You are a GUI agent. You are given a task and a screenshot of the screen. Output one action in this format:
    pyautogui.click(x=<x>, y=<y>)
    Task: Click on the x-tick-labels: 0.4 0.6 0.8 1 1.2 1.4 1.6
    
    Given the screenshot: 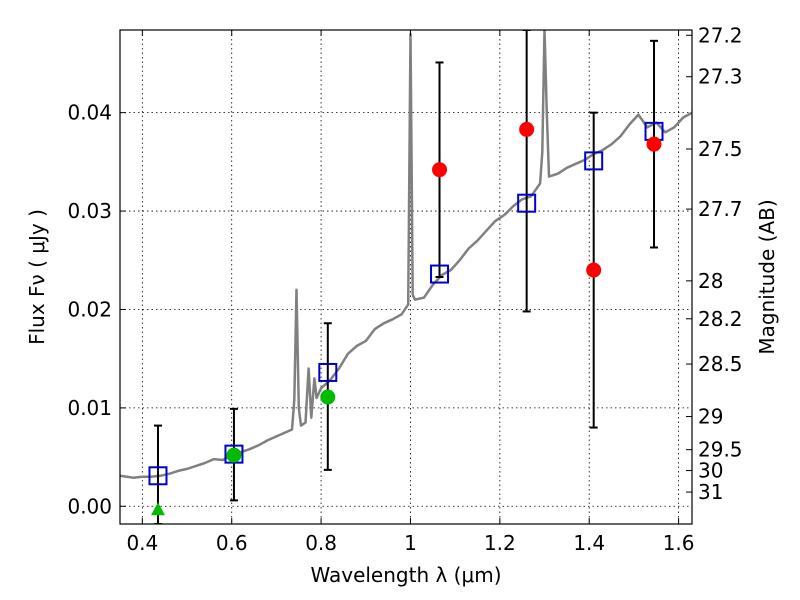 What is the action you would take?
    pyautogui.click(x=410, y=543)
    